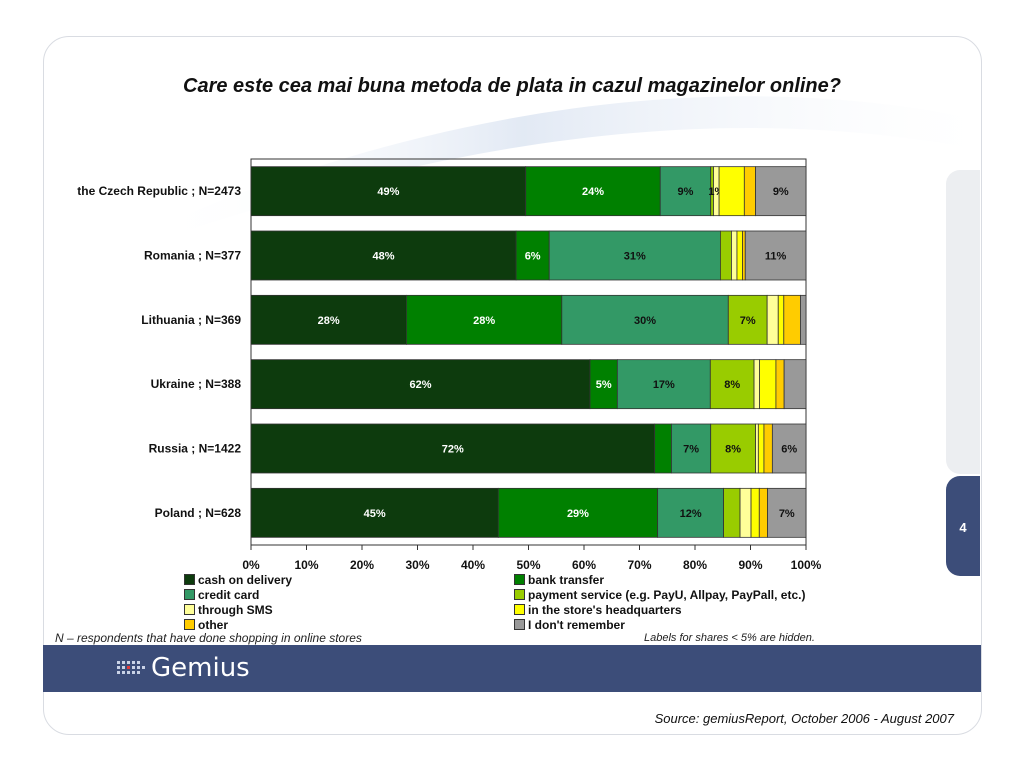  Describe the element at coordinates (196, 384) in the screenshot. I see `category-label: Ukraine ; N=388` at that location.